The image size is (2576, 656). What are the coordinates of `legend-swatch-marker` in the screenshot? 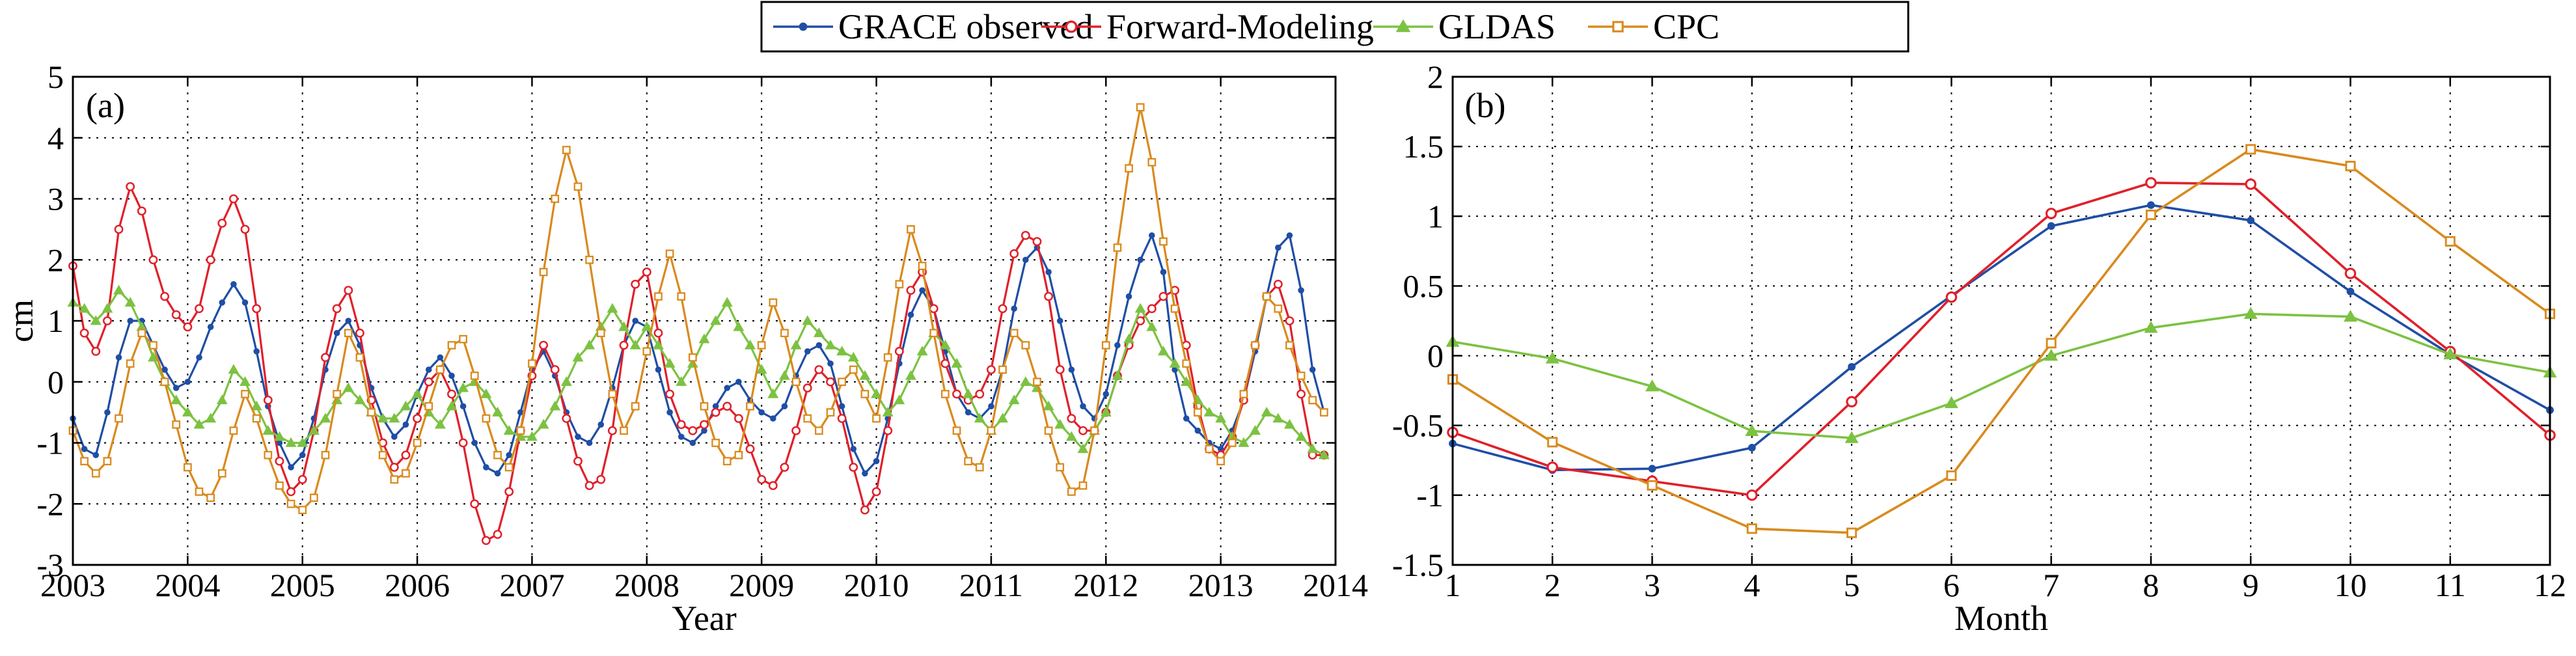 It's located at (1618, 27).